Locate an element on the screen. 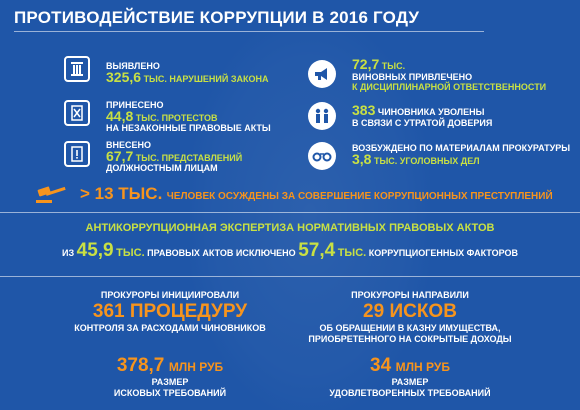 The height and width of the screenshot is (410, 580). title-divider is located at coordinates (249, 31).